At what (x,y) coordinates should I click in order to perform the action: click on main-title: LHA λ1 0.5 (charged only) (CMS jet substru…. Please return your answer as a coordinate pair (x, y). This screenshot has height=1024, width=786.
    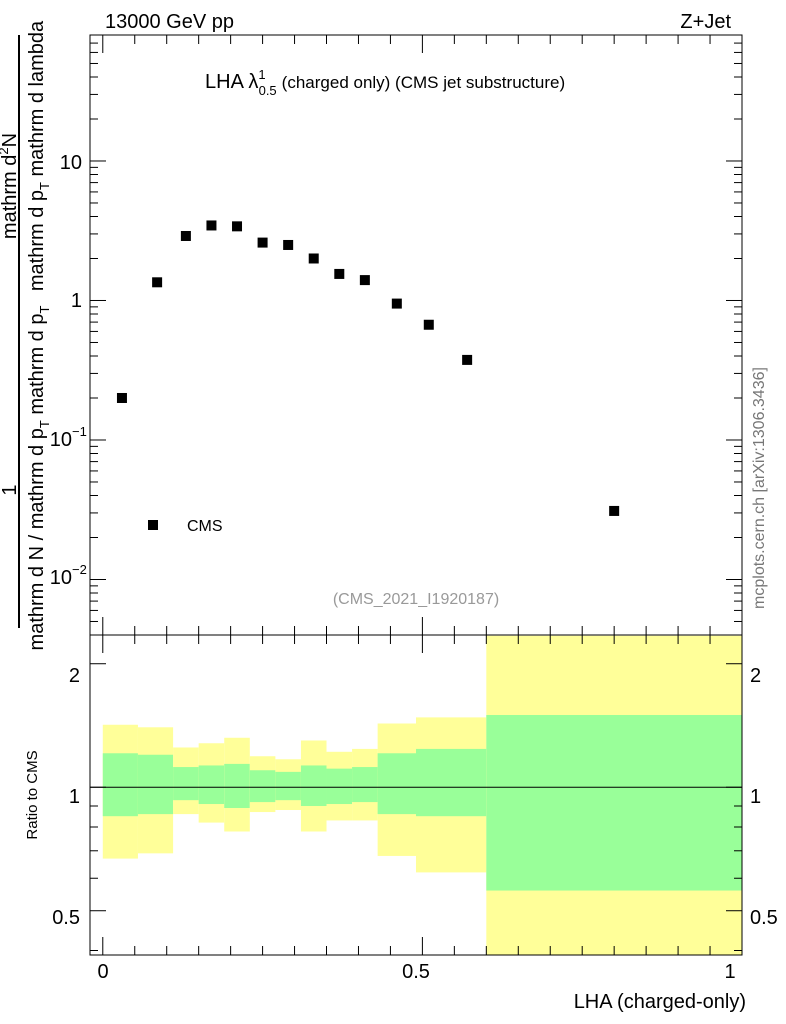
    Looking at the image, I should click on (385, 82).